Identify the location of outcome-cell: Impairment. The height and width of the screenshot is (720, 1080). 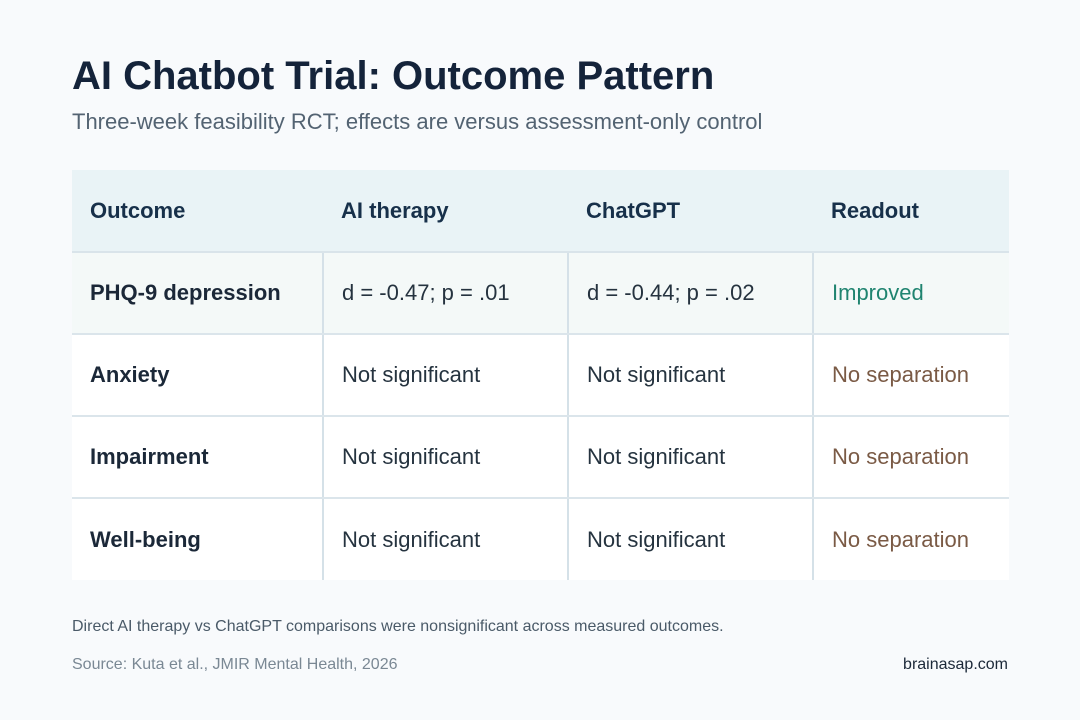
(197, 457).